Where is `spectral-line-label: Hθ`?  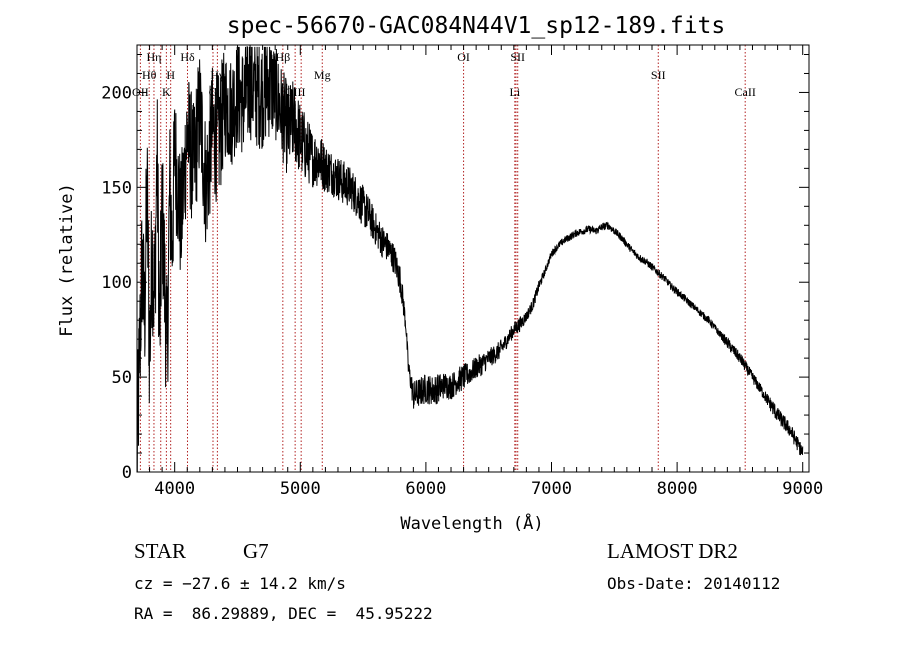
spectral-line-label: Hθ is located at coordinates (149, 75).